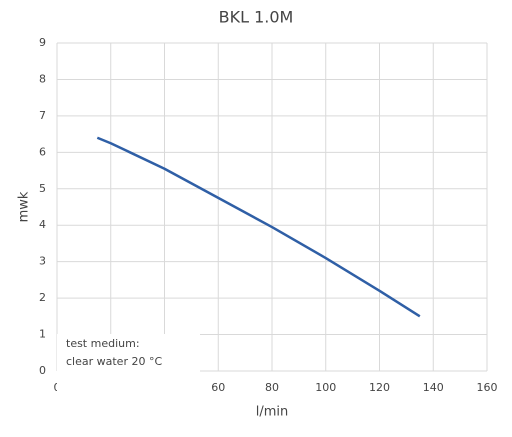 This screenshot has width=512, height=437. What do you see at coordinates (218, 387) in the screenshot?
I see `x-tick-label: 60` at bounding box center [218, 387].